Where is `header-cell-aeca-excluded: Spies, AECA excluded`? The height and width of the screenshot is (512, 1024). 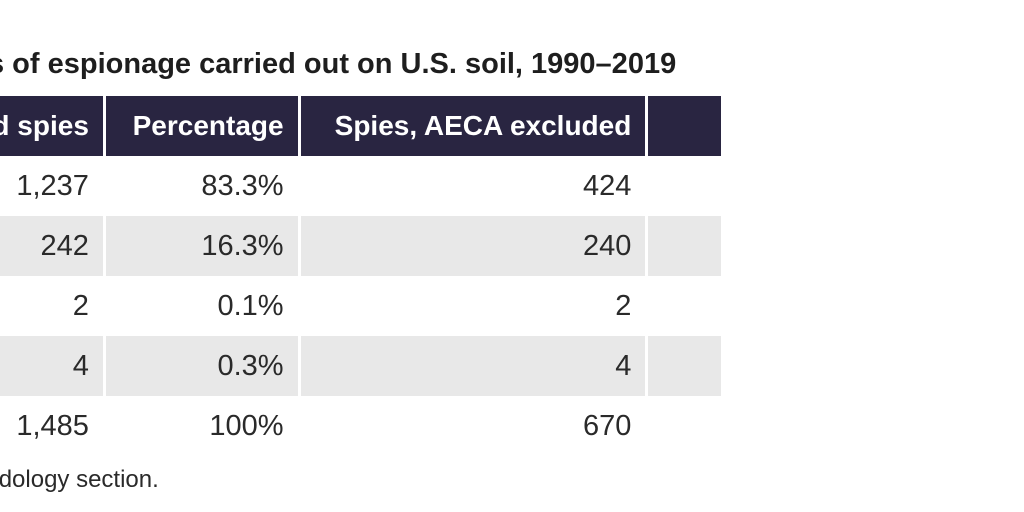 header-cell-aeca-excluded: Spies, AECA excluded is located at coordinates (473, 126).